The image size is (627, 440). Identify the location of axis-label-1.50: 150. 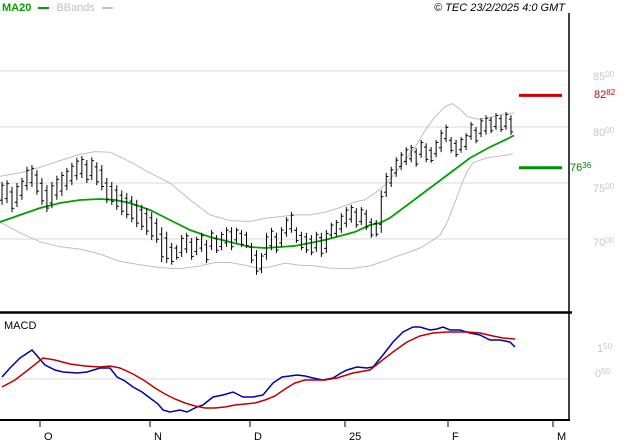
(605, 348).